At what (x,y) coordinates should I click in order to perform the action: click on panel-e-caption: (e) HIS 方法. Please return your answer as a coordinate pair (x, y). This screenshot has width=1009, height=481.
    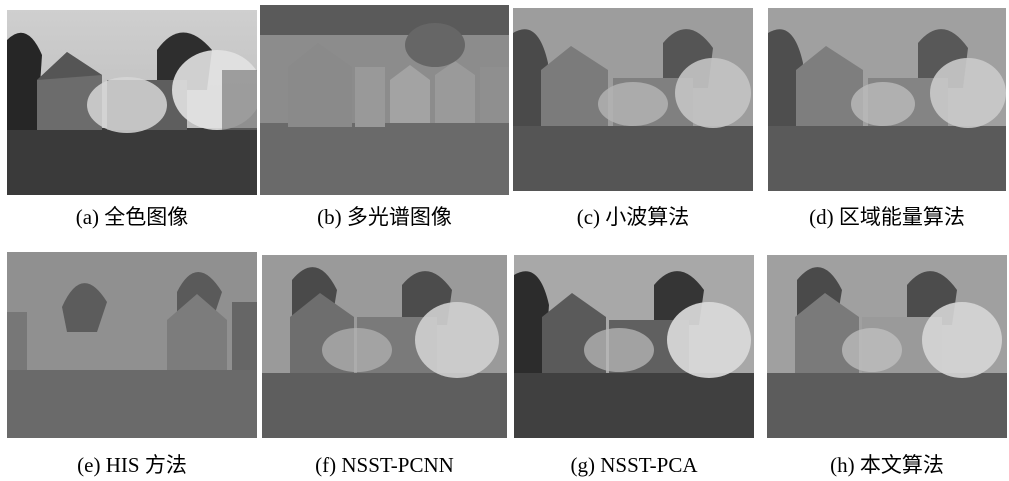
    Looking at the image, I should click on (132, 465).